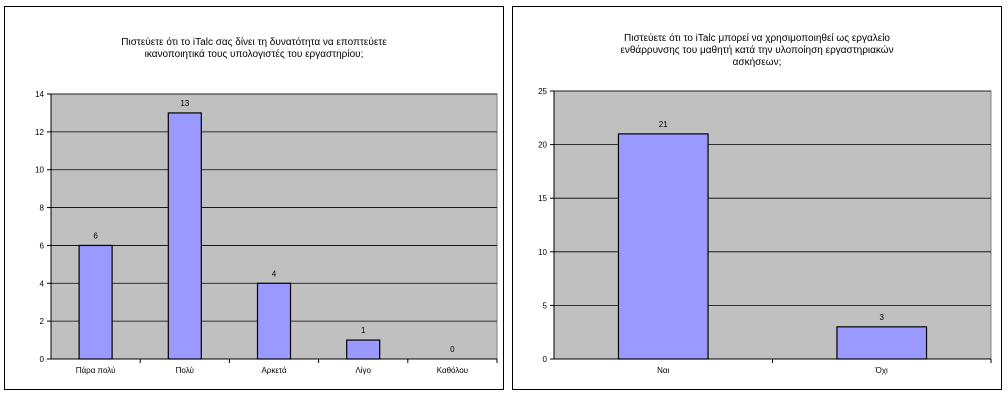  What do you see at coordinates (95, 235) in the screenshot?
I see `data-label: 6` at bounding box center [95, 235].